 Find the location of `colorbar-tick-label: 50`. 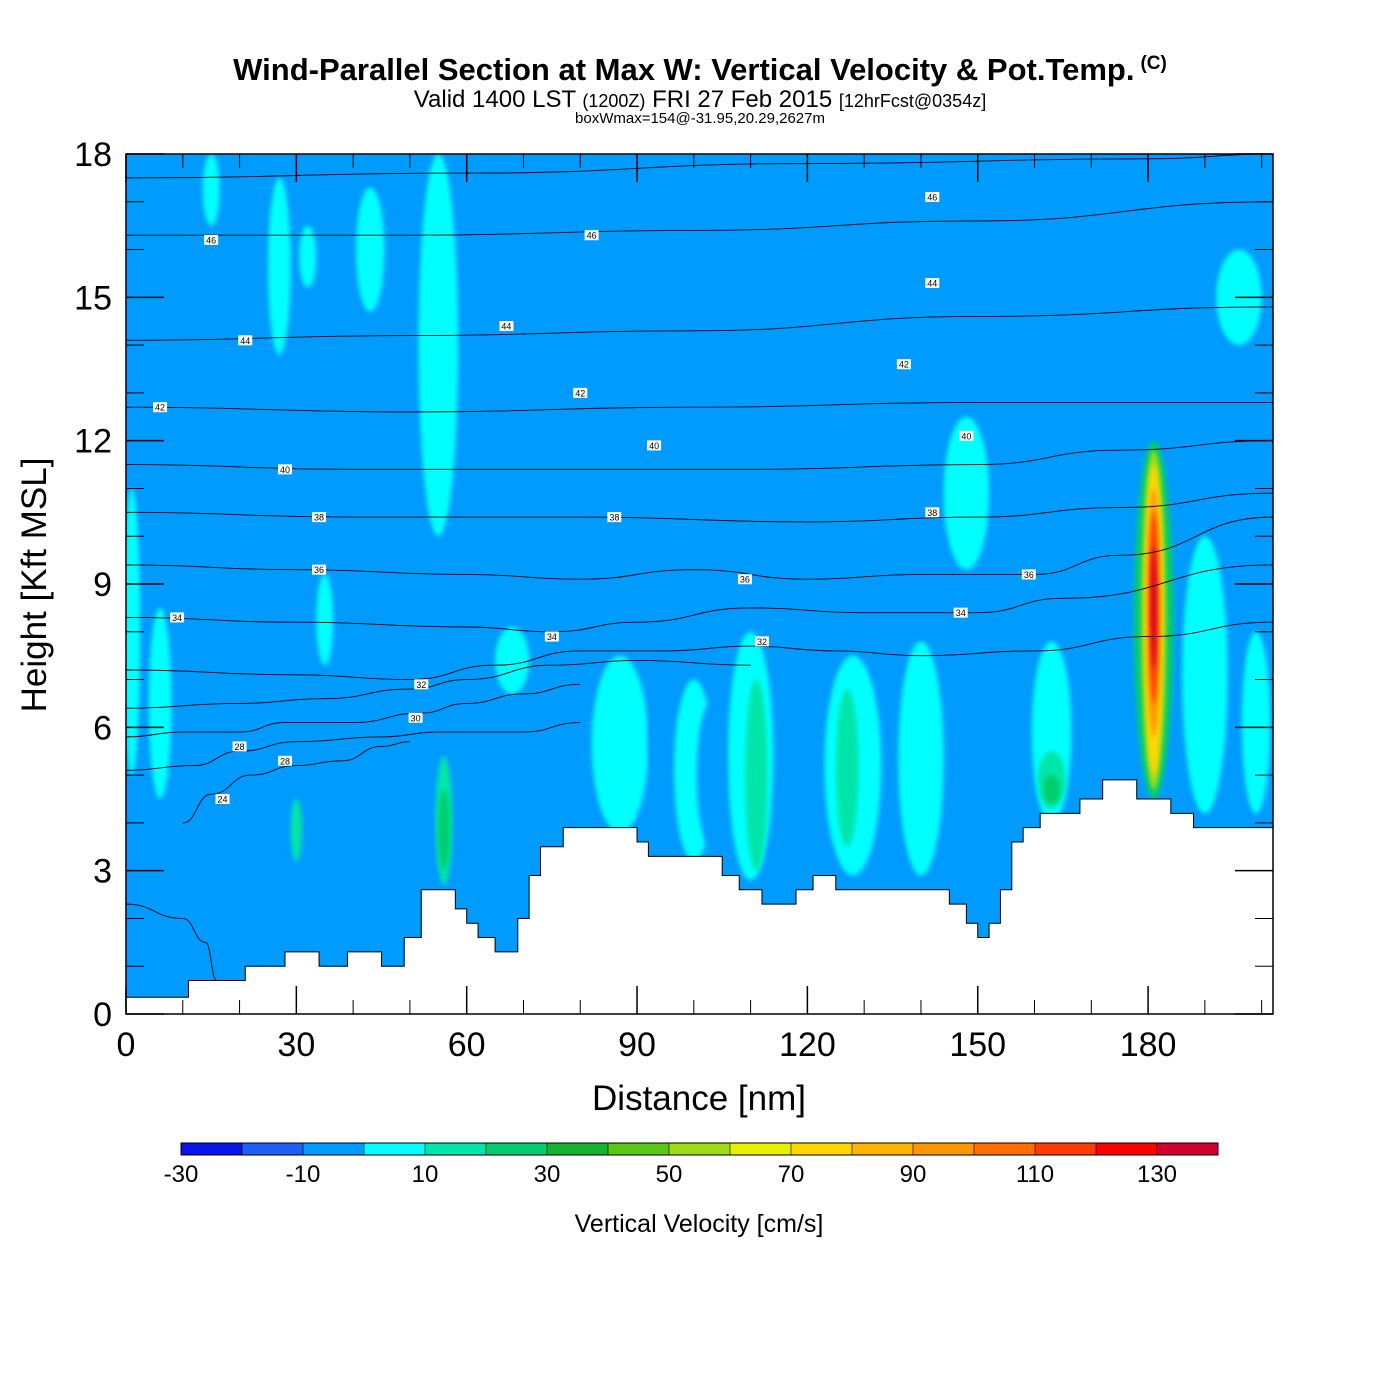

colorbar-tick-label: 50 is located at coordinates (669, 1174).